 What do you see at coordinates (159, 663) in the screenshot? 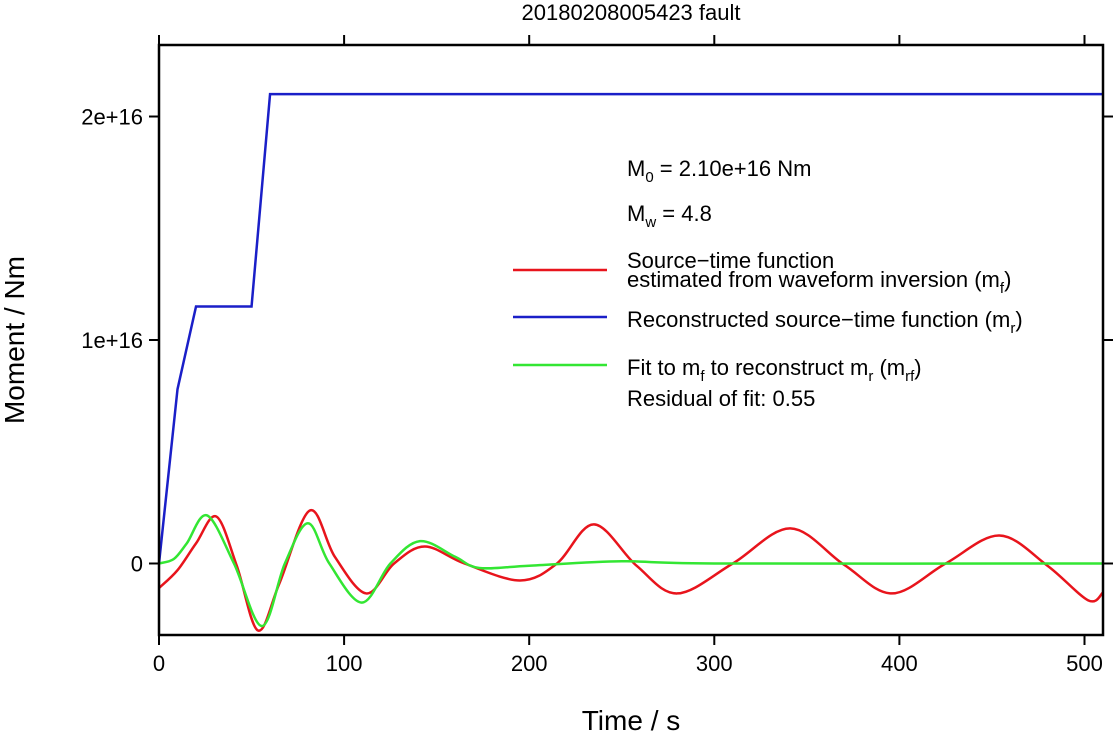
I see `x-tick-label: 0` at bounding box center [159, 663].